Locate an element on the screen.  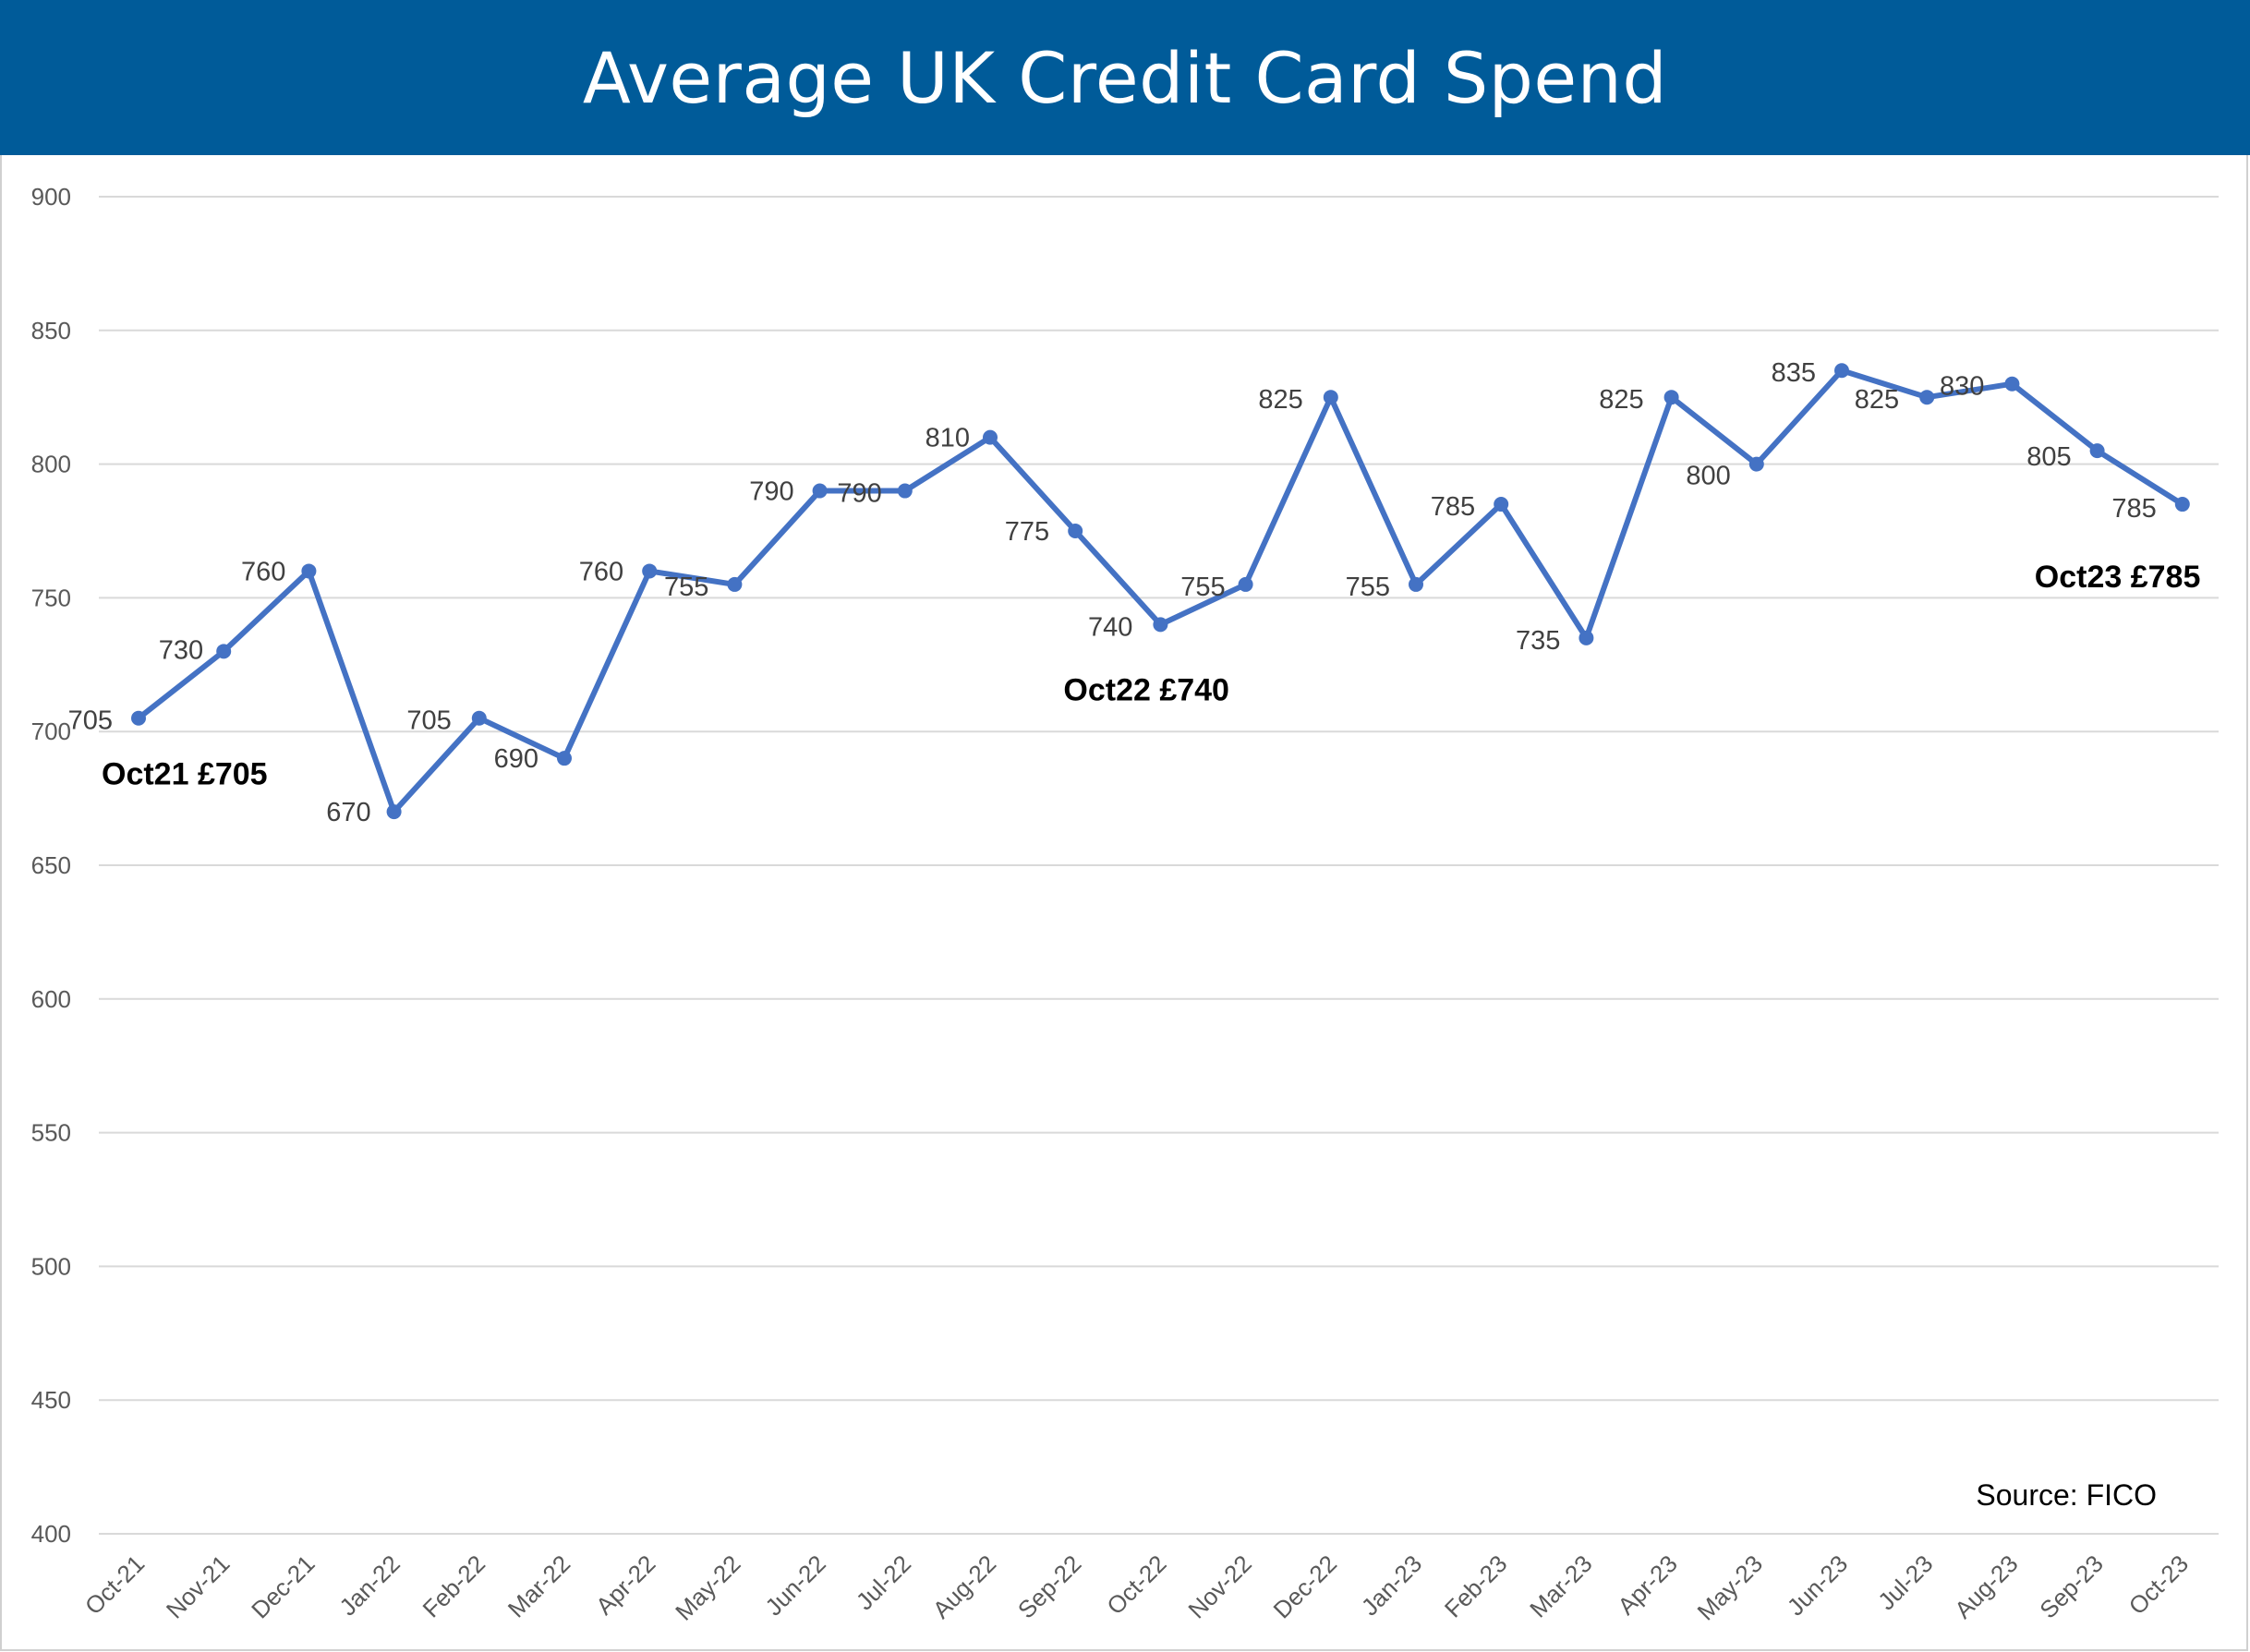
y-axis-ticks: 400 450 500 550 600 650 700 750 800 850 900 is located at coordinates (51, 865).